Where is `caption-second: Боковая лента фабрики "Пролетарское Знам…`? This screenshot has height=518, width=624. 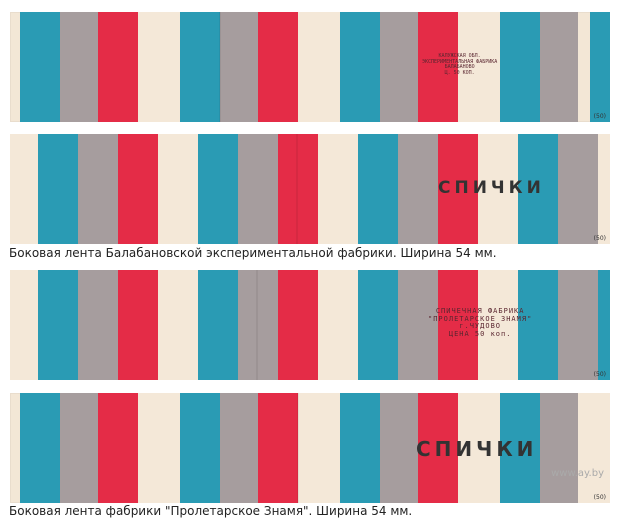
caption-second: Боковая лента фабрики "Пролетарское Знам… is located at coordinates (211, 511).